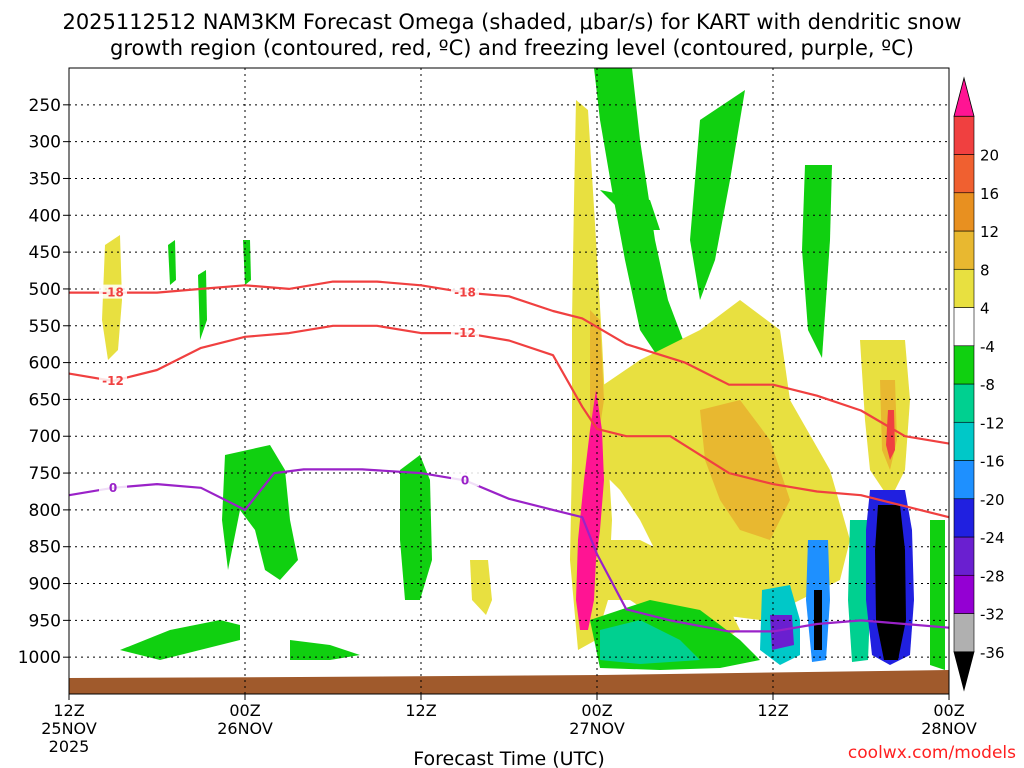 This screenshot has width=1024, height=768. What do you see at coordinates (590, 510) in the screenshot?
I see `omega-region-magenta` at bounding box center [590, 510].